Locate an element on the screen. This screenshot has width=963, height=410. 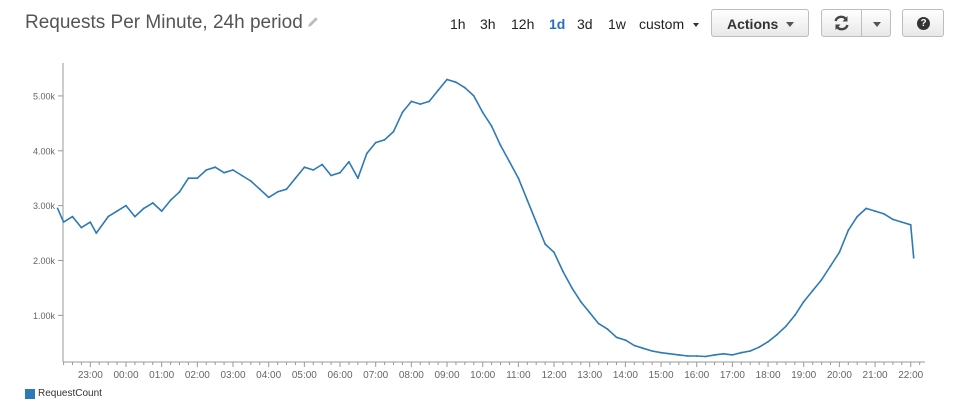
chevron-down-icon is located at coordinates (877, 24).